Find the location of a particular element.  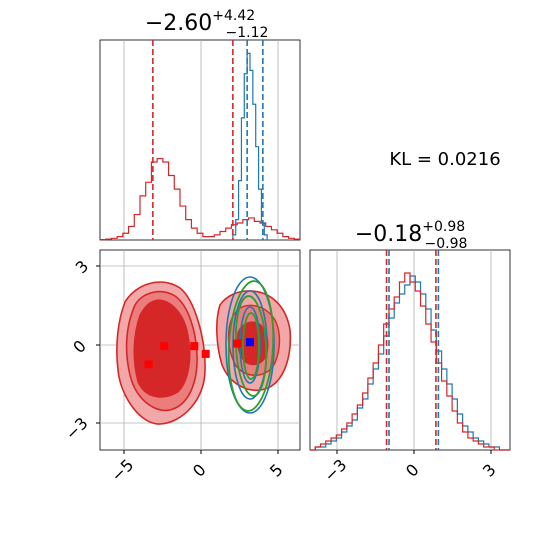

top-title: −2.60+4.42 is located at coordinates (200, 22).